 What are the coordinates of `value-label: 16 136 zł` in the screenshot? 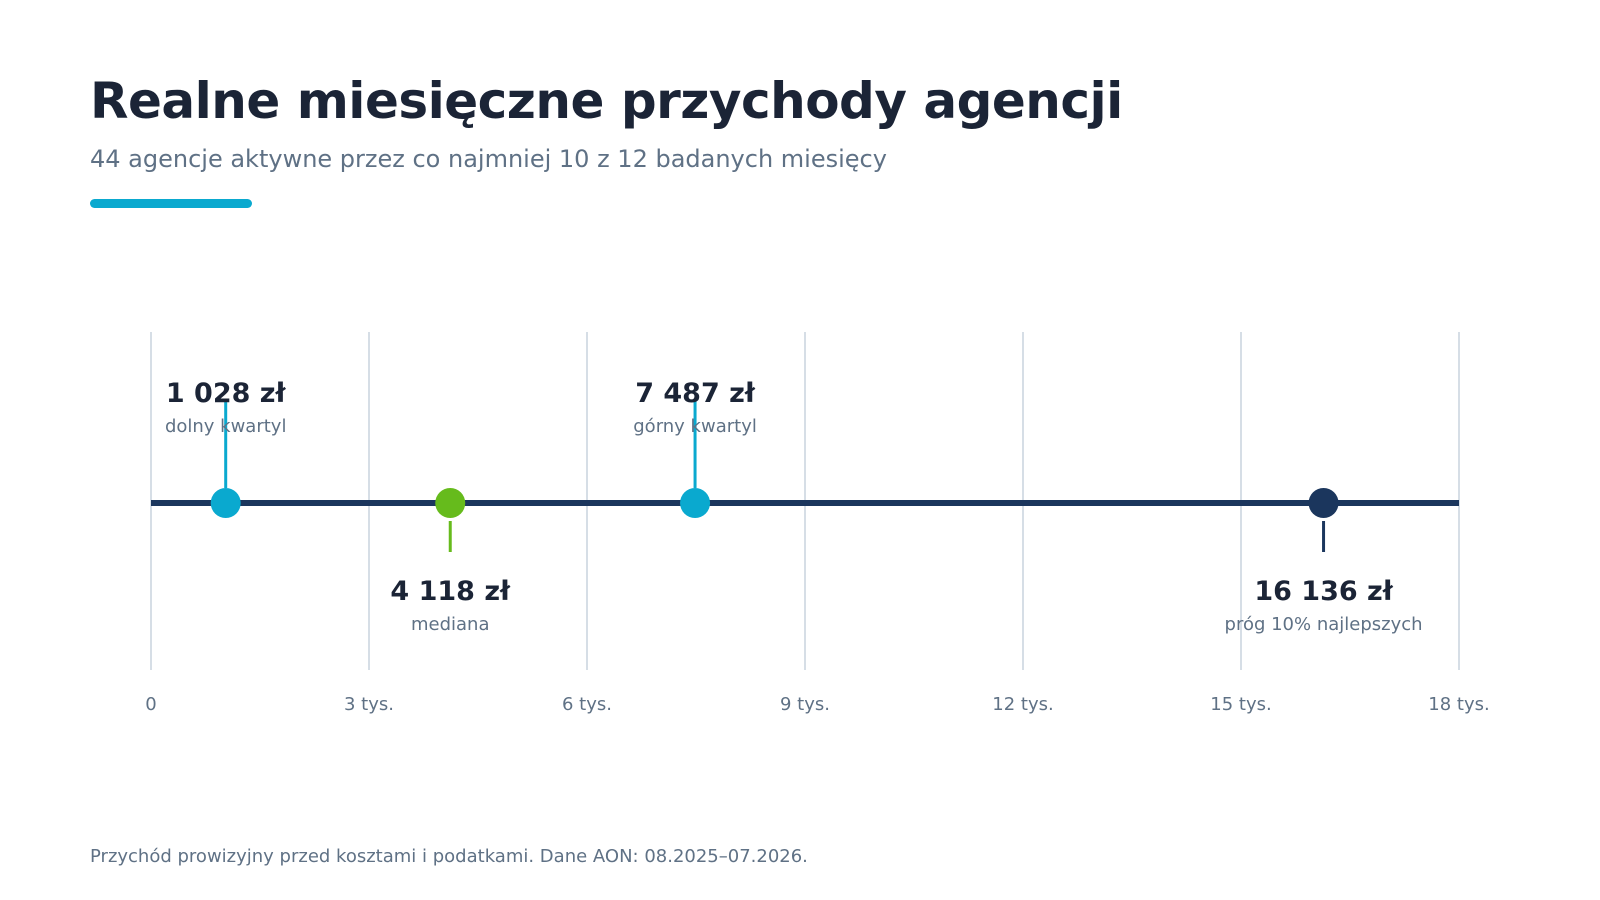 It's located at (1323, 591).